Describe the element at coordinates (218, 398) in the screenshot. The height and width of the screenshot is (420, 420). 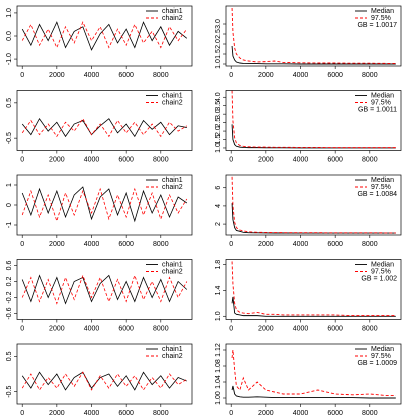
I see `y-tick-label: 1.00` at that location.